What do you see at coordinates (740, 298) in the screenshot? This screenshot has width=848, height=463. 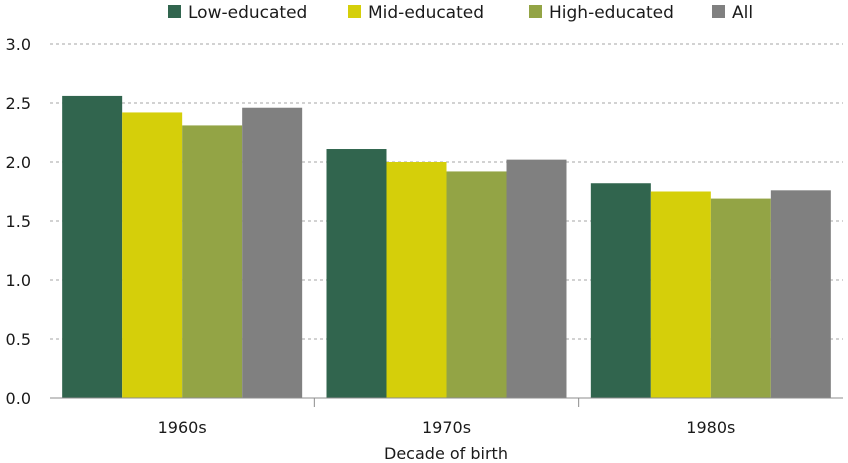 I see `bar-high-educated-1980s` at bounding box center [740, 298].